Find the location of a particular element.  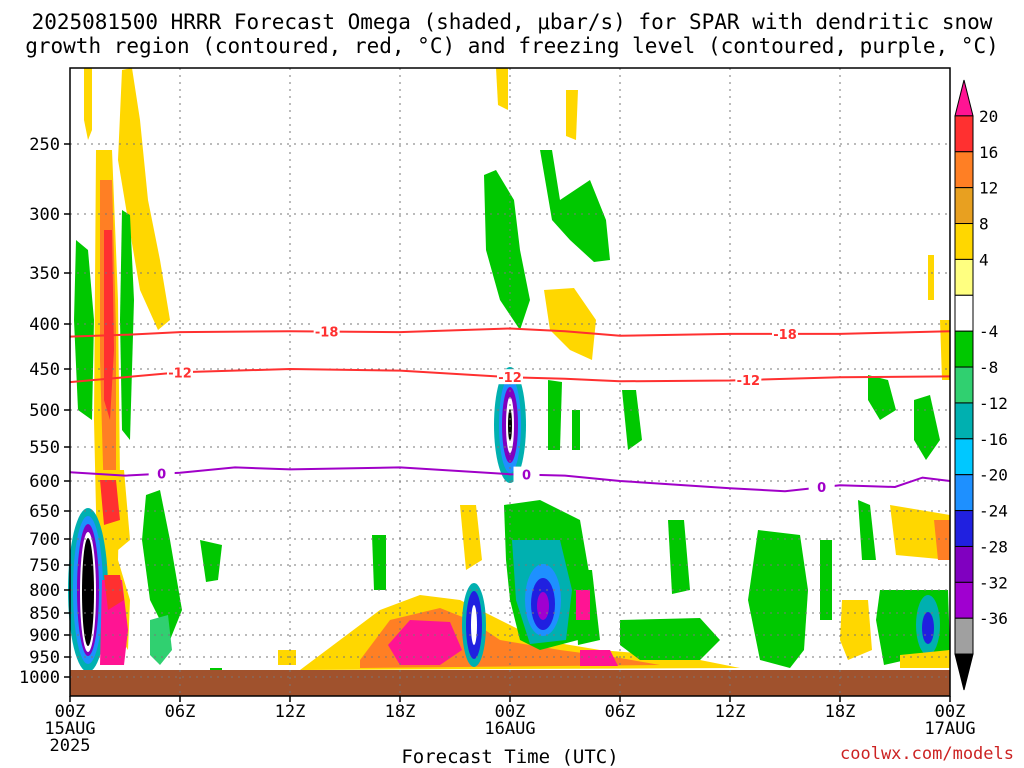

y-tick-label: 950 is located at coordinates (44, 658).